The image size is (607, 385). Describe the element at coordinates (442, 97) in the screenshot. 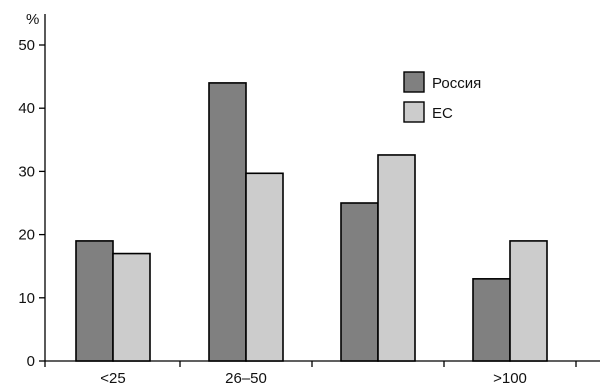

I see `legend: Россия ЕС` at that location.